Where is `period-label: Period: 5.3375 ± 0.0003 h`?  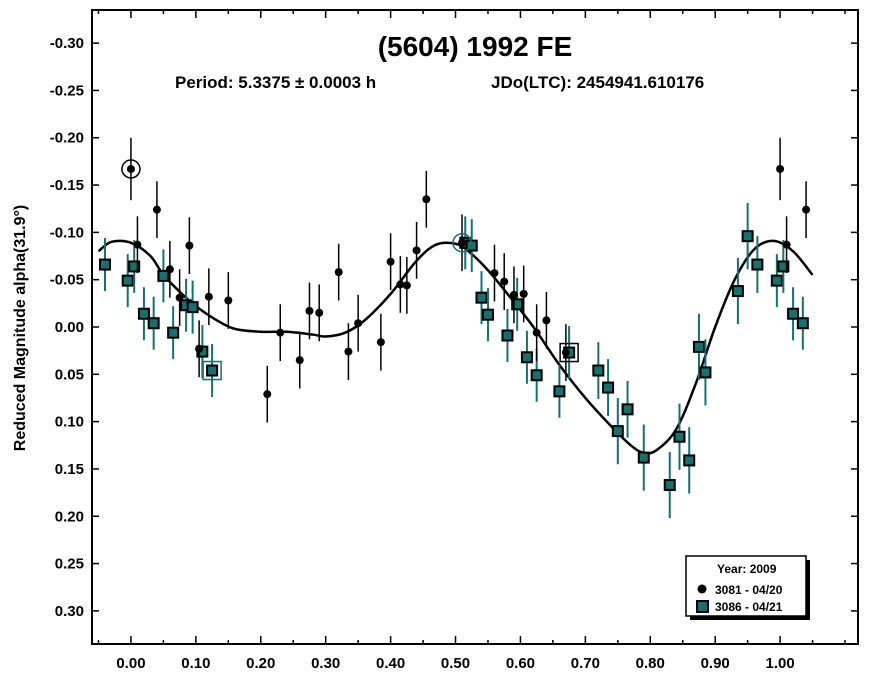
period-label: Period: 5.3375 ± 0.0003 h is located at coordinates (275, 82).